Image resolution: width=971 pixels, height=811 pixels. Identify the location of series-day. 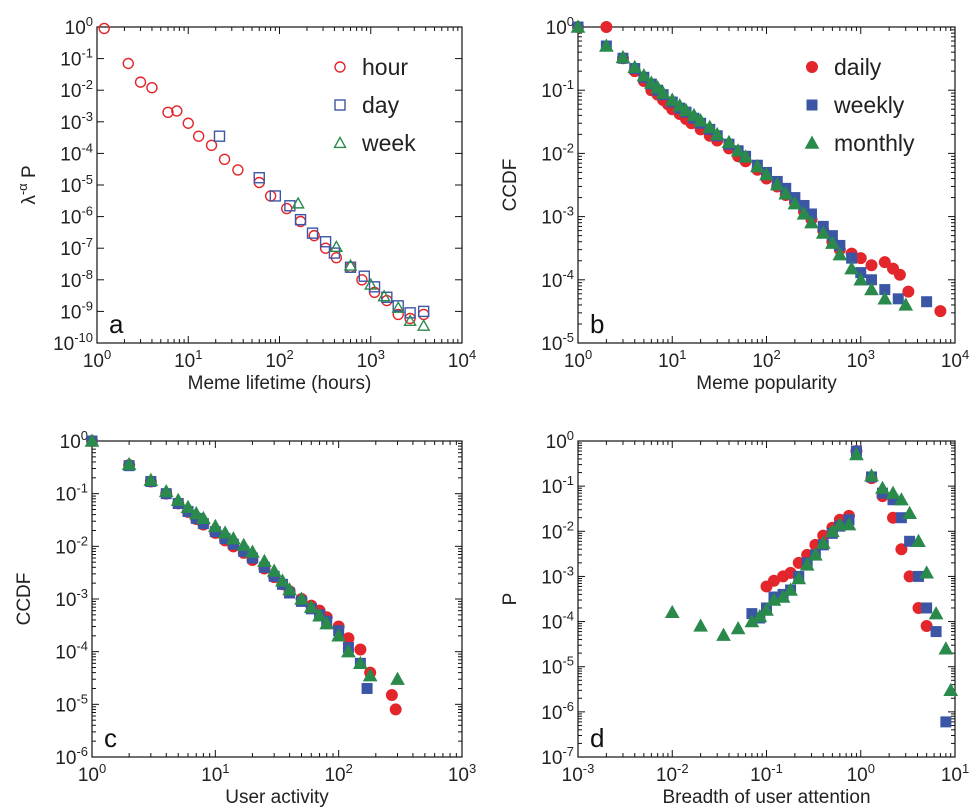
(321, 224).